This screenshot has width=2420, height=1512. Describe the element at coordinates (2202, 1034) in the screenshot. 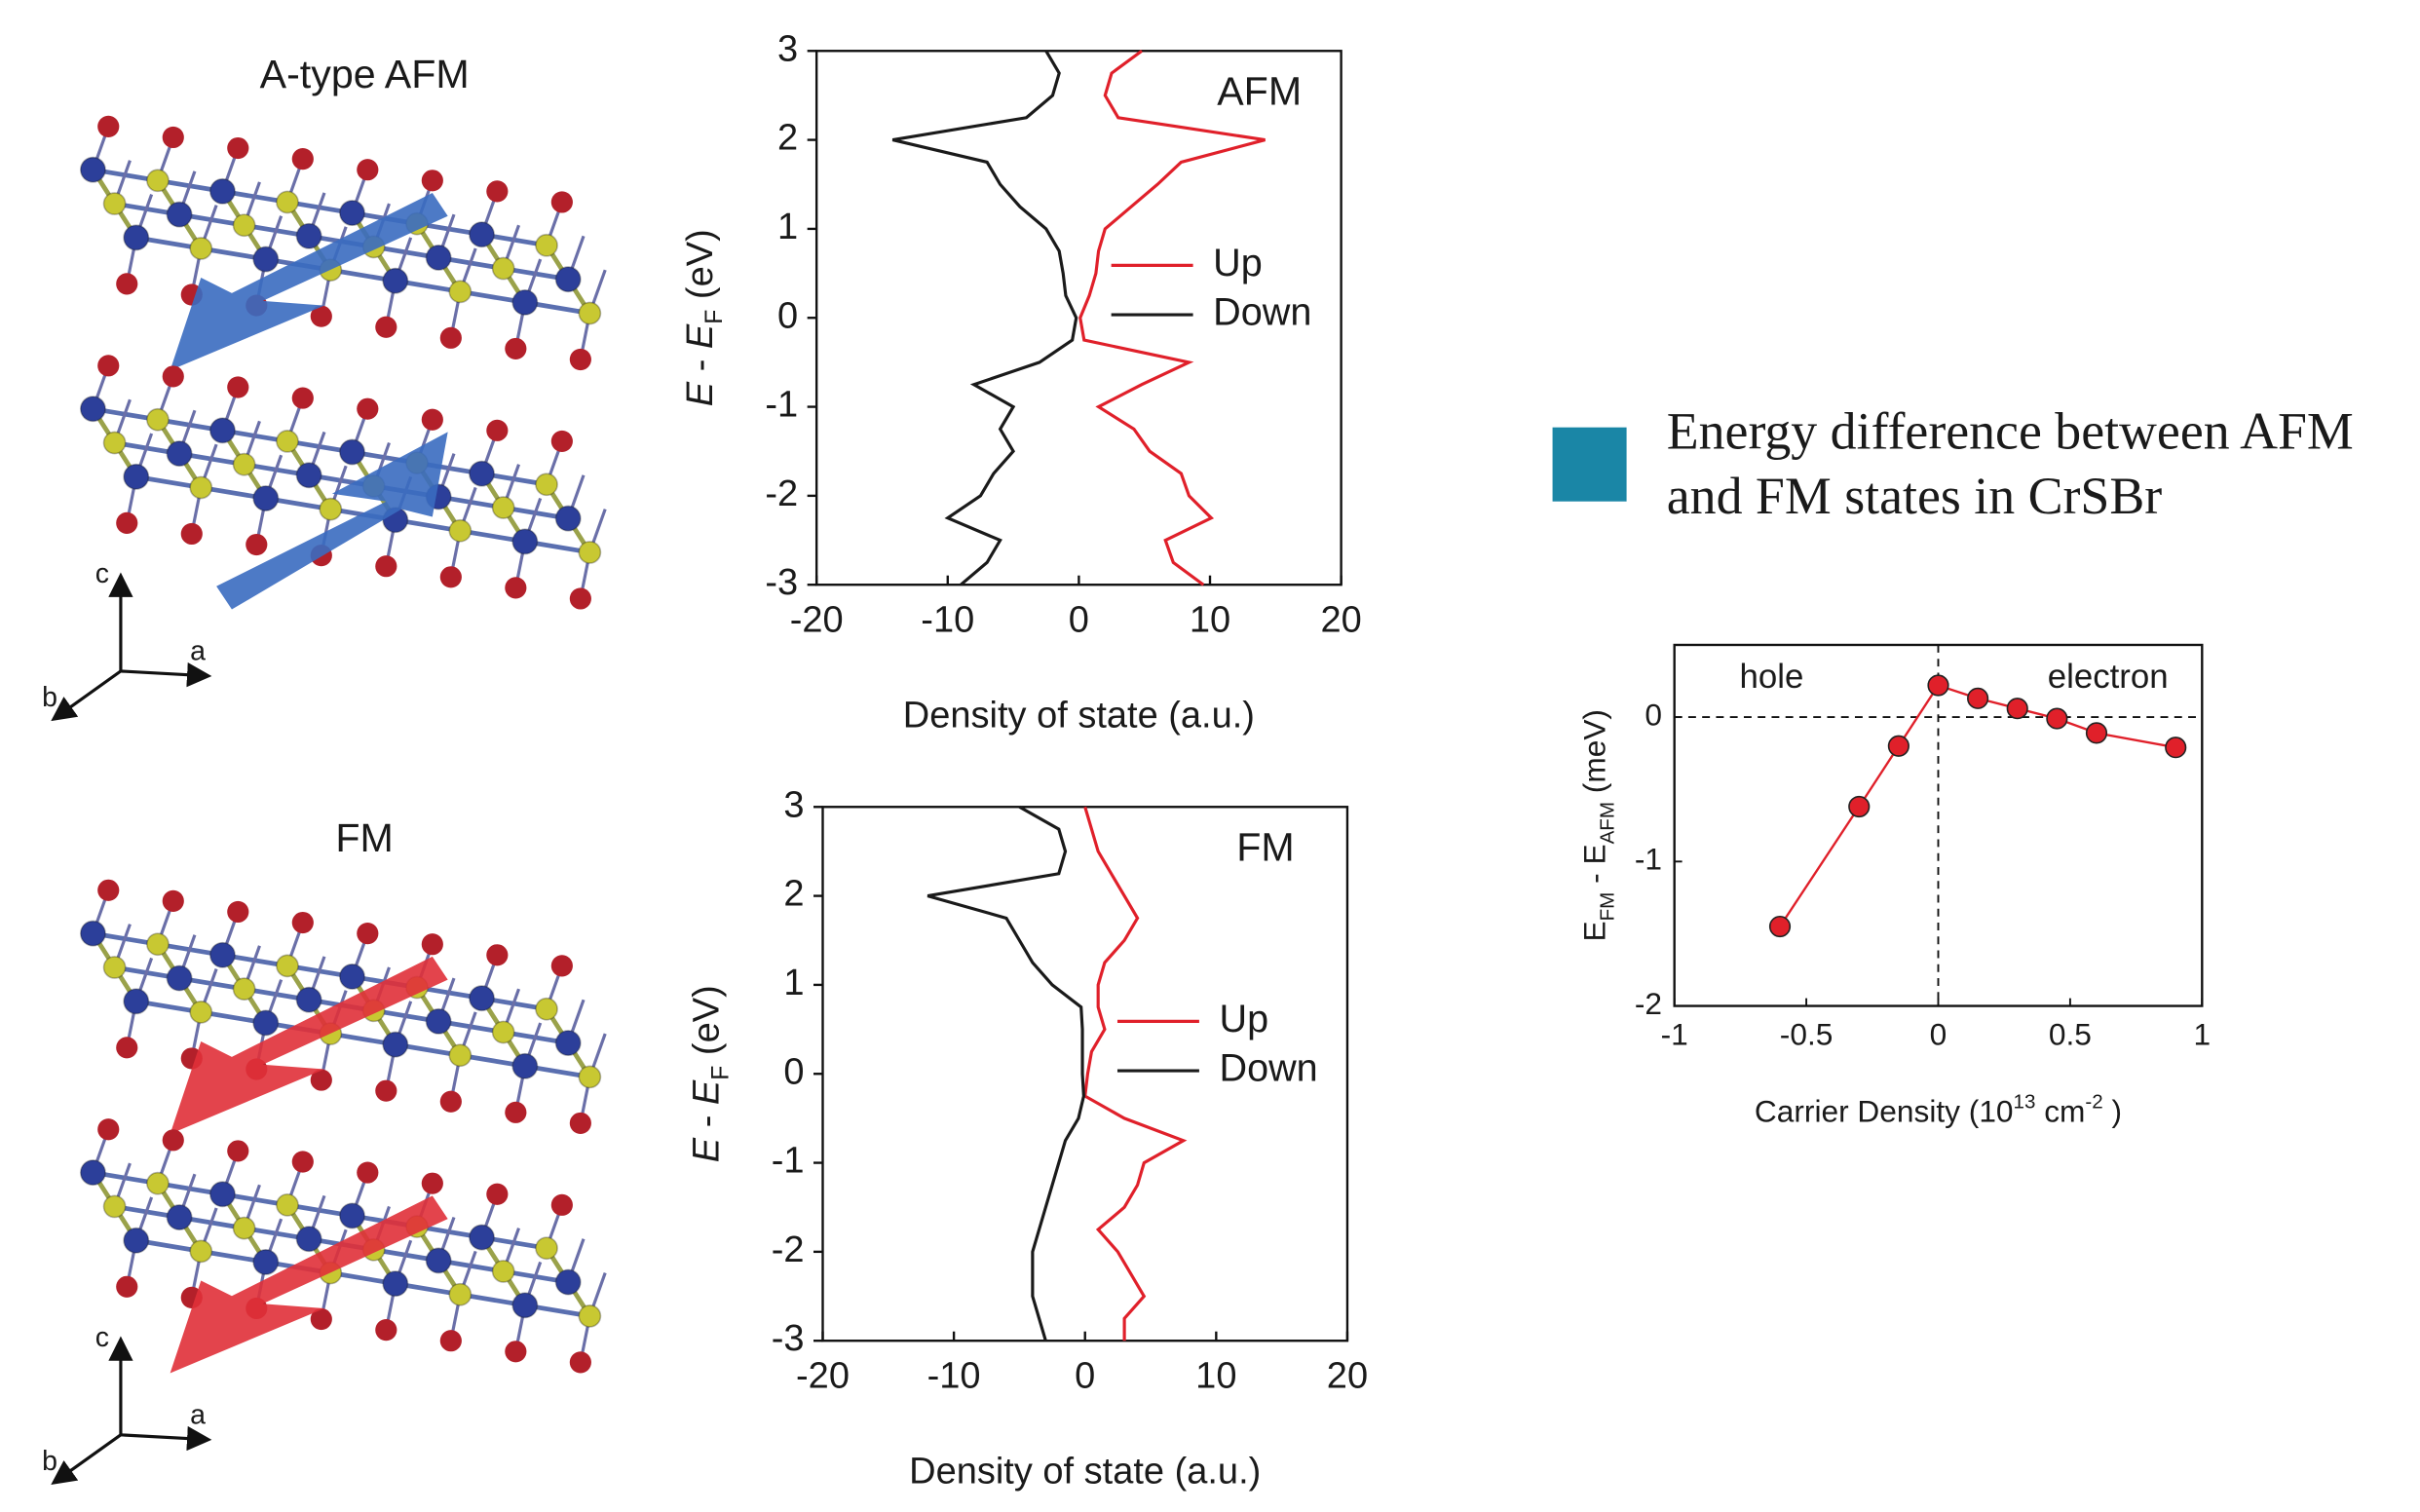

I see `x-tick-label: 1` at that location.